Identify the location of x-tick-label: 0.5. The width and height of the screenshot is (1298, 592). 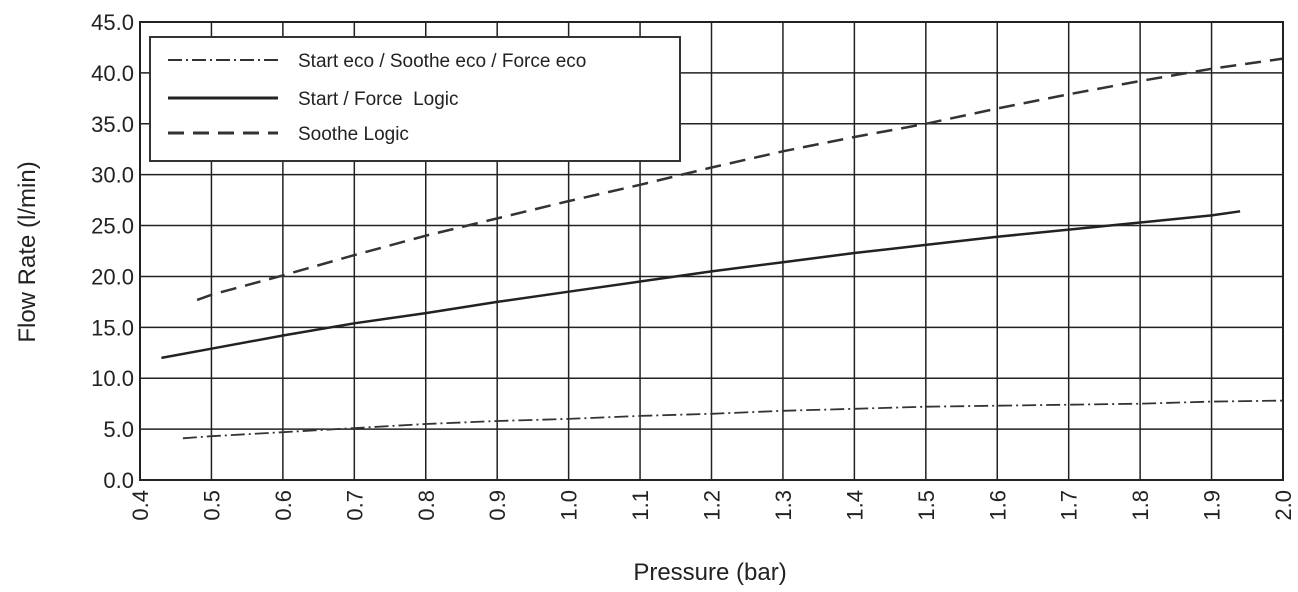
(211, 505).